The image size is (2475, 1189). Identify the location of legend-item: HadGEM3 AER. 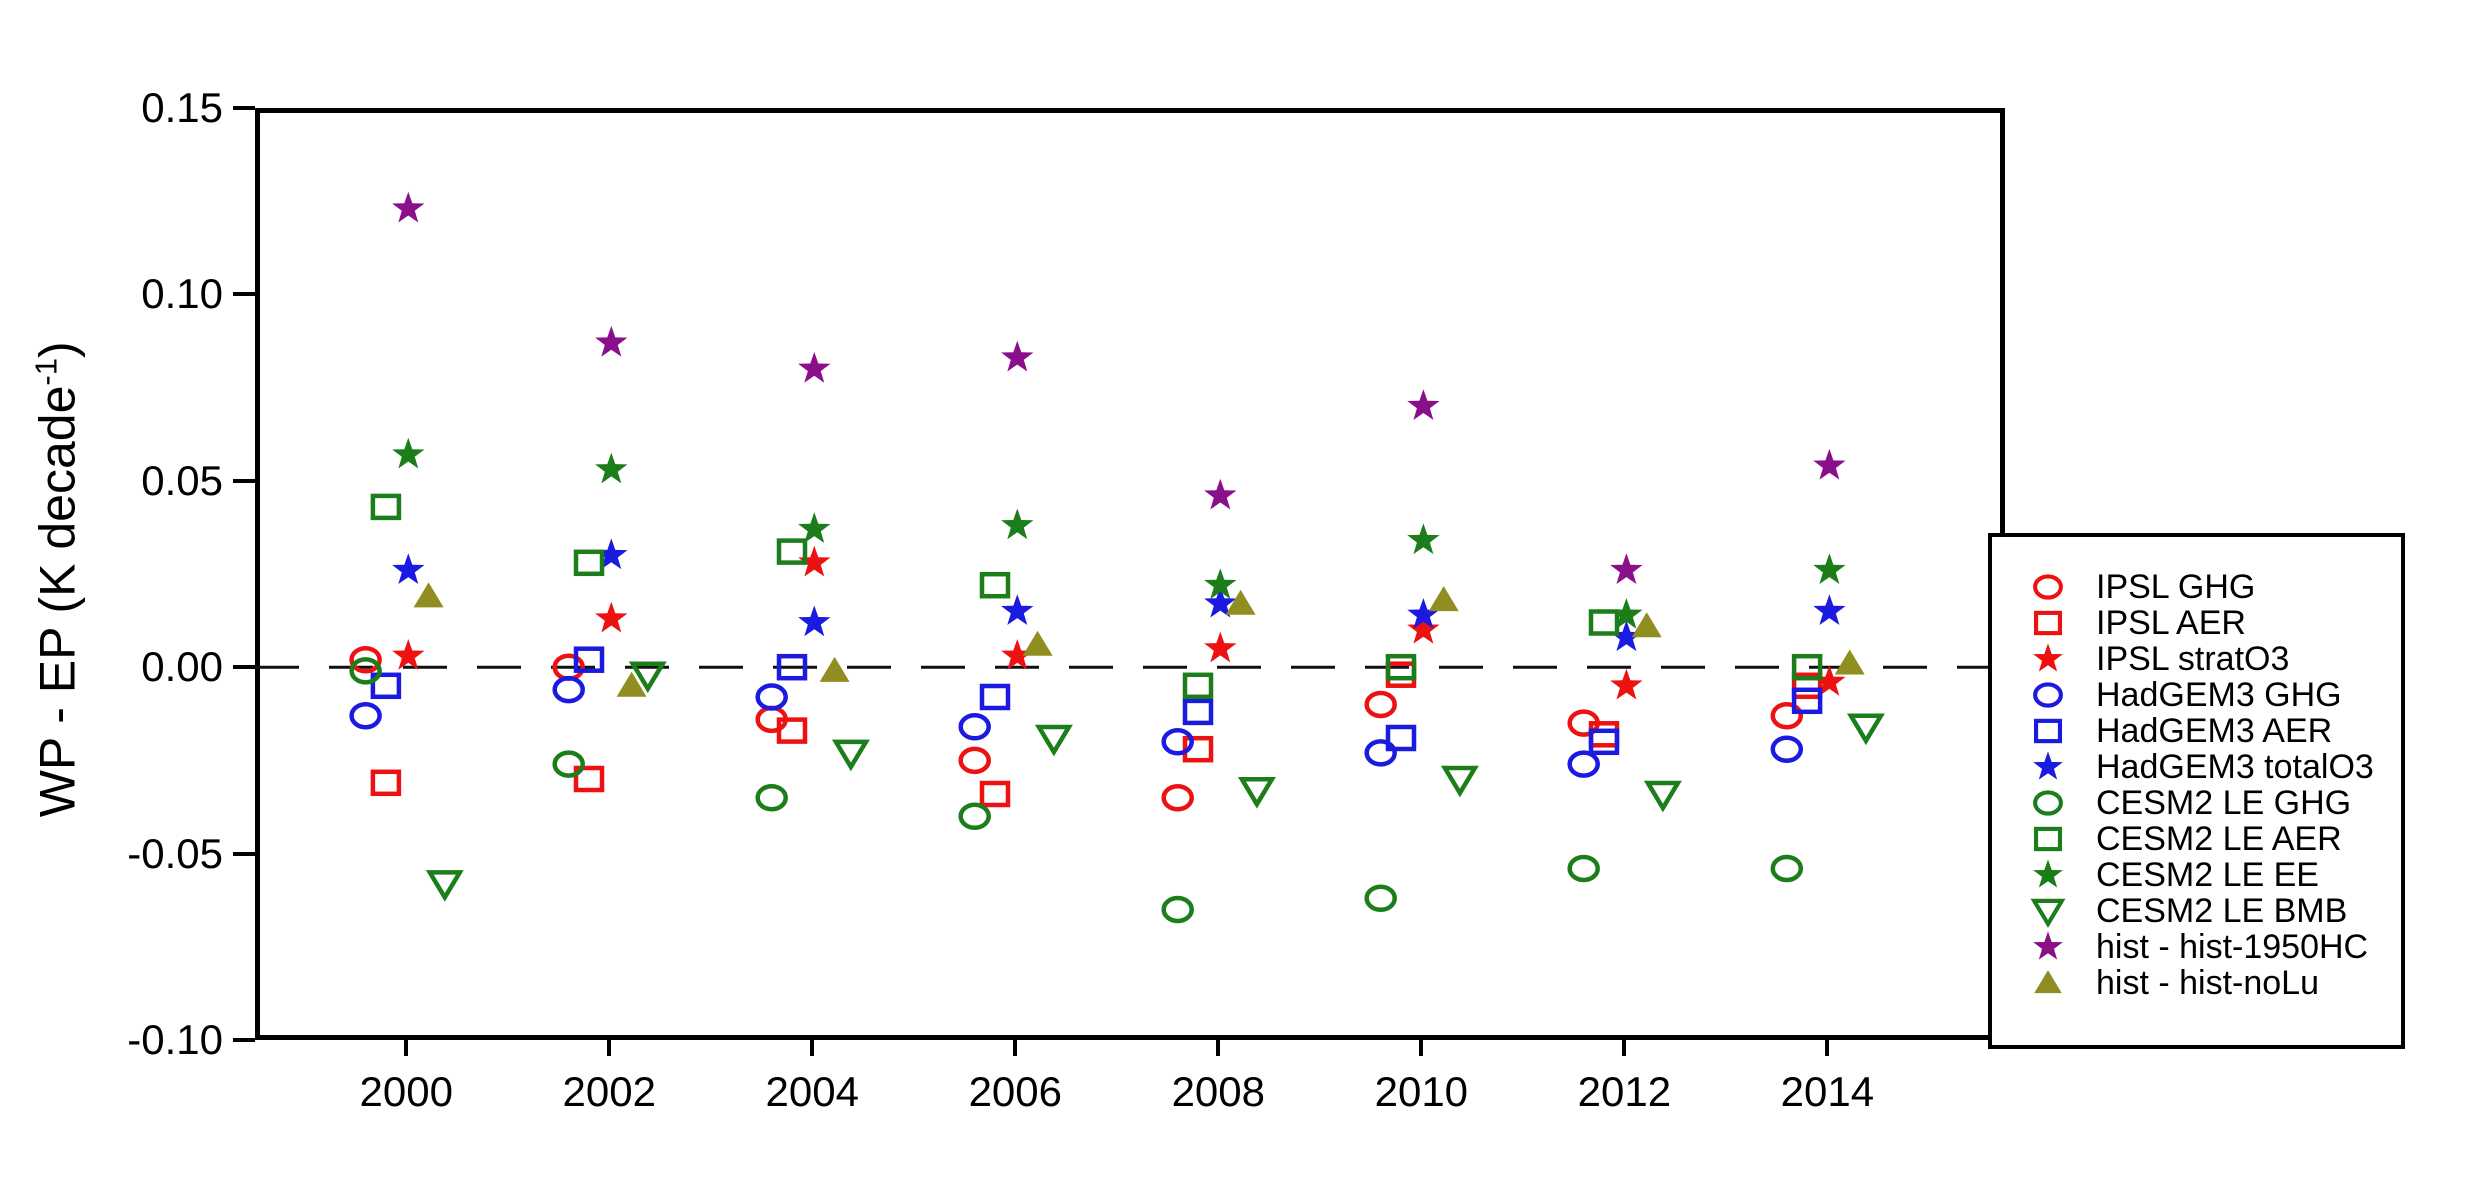
(2208, 731).